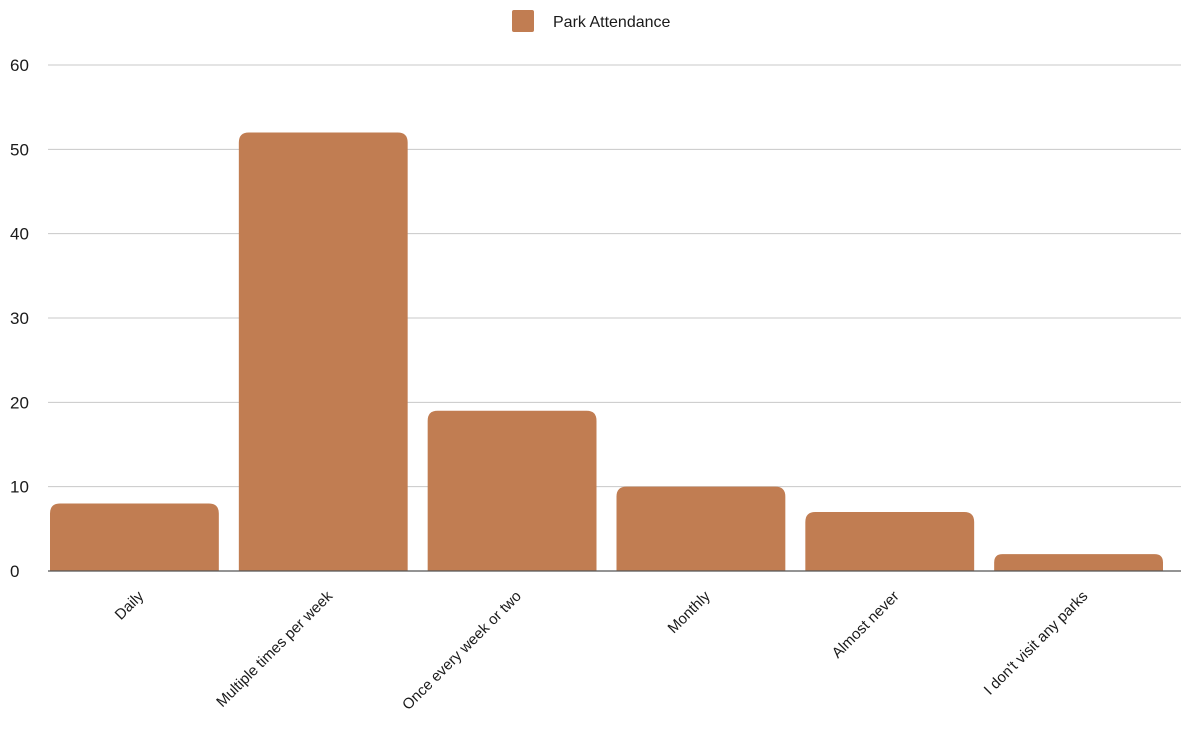  Describe the element at coordinates (19, 487) in the screenshot. I see `y-tick-label: 10` at that location.